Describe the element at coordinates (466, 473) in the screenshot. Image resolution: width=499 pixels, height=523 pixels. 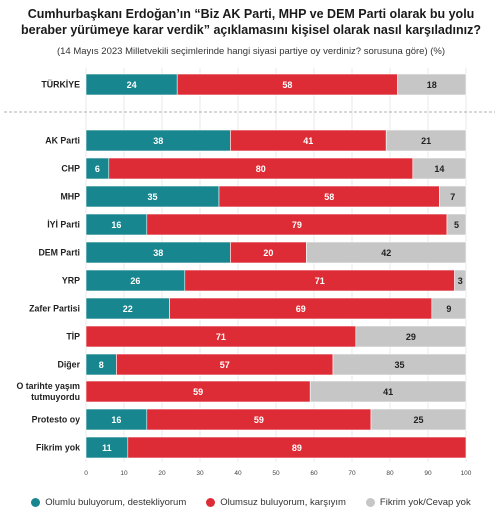
I see `x-tick-label: 100` at that location.